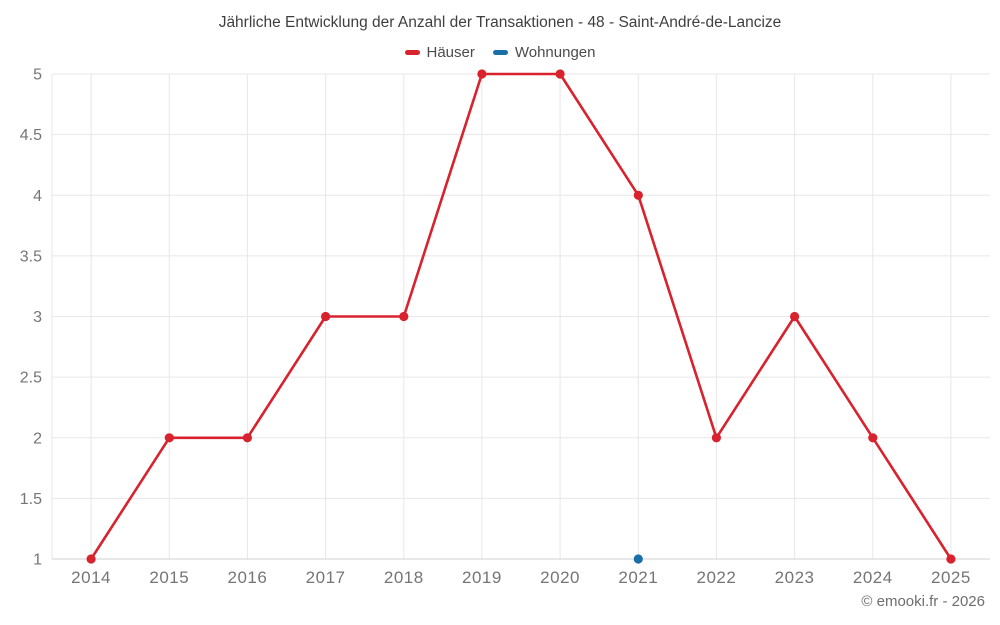 This screenshot has width=1000, height=625. Describe the element at coordinates (412, 52) in the screenshot. I see `legend-swatch-haeuser-icon` at that location.